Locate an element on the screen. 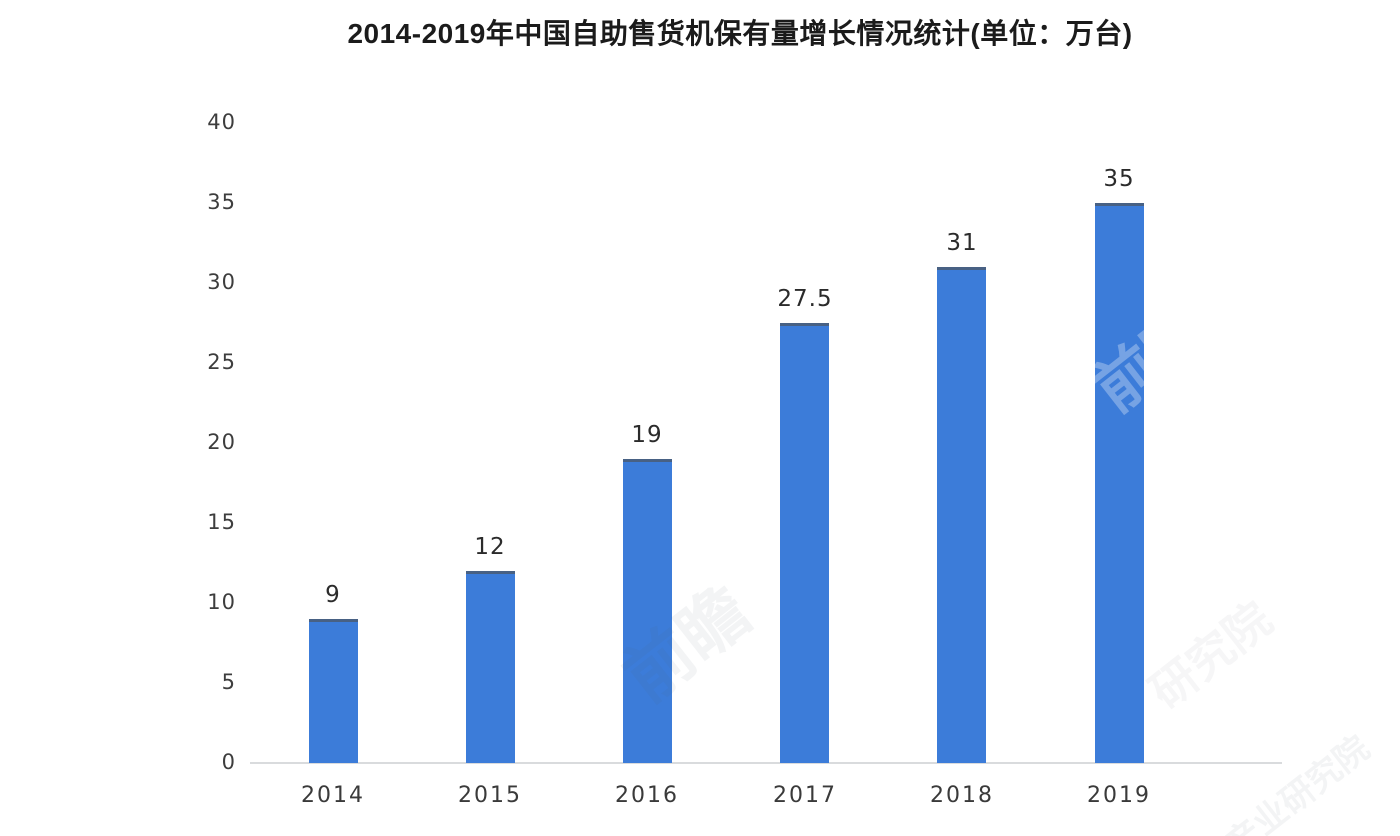  y-tick-label-40: 40 is located at coordinates (221, 122).